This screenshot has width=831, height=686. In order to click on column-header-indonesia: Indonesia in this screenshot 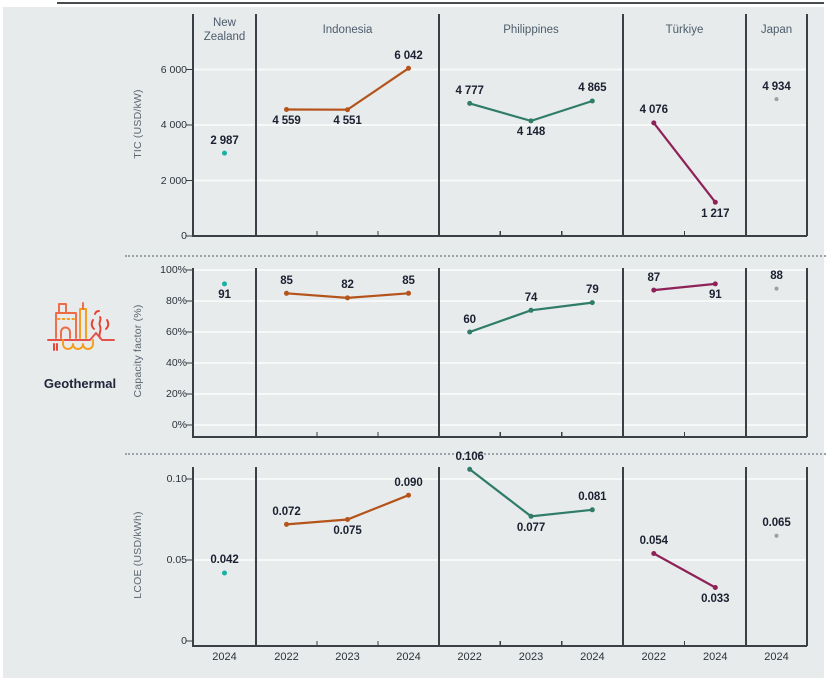, I will do `click(347, 30)`.